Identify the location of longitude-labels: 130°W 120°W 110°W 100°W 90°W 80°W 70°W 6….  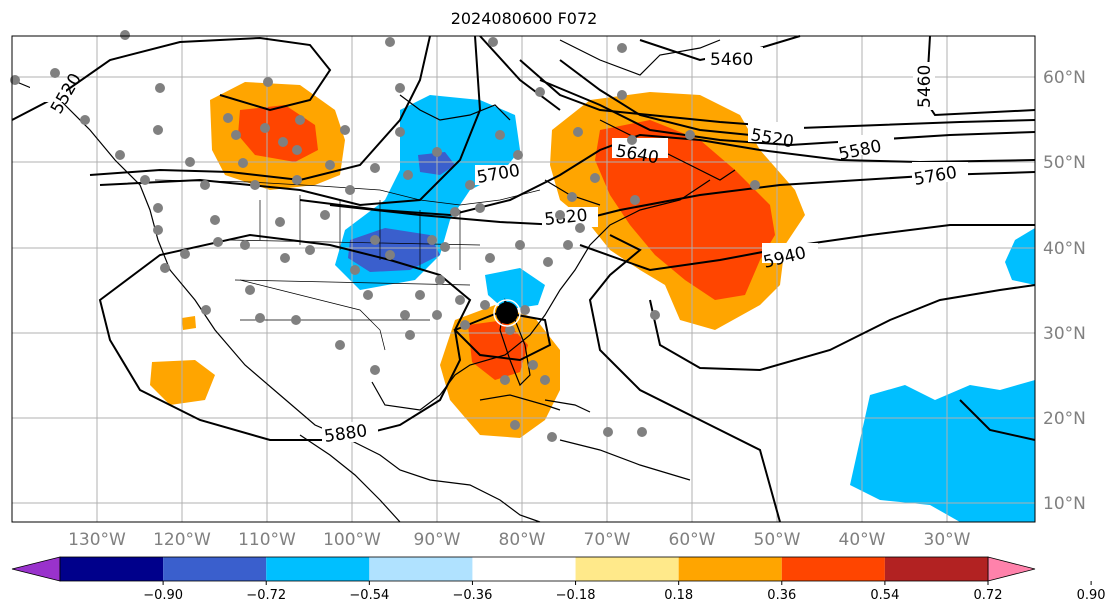
(519, 540).